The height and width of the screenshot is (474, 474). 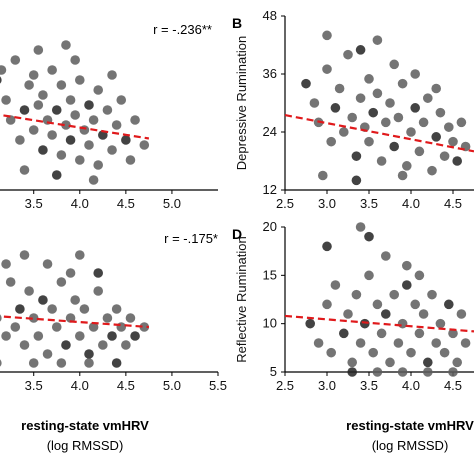 I want to click on x-axis-title: resting-state vmHRV, so click(x=85, y=425).